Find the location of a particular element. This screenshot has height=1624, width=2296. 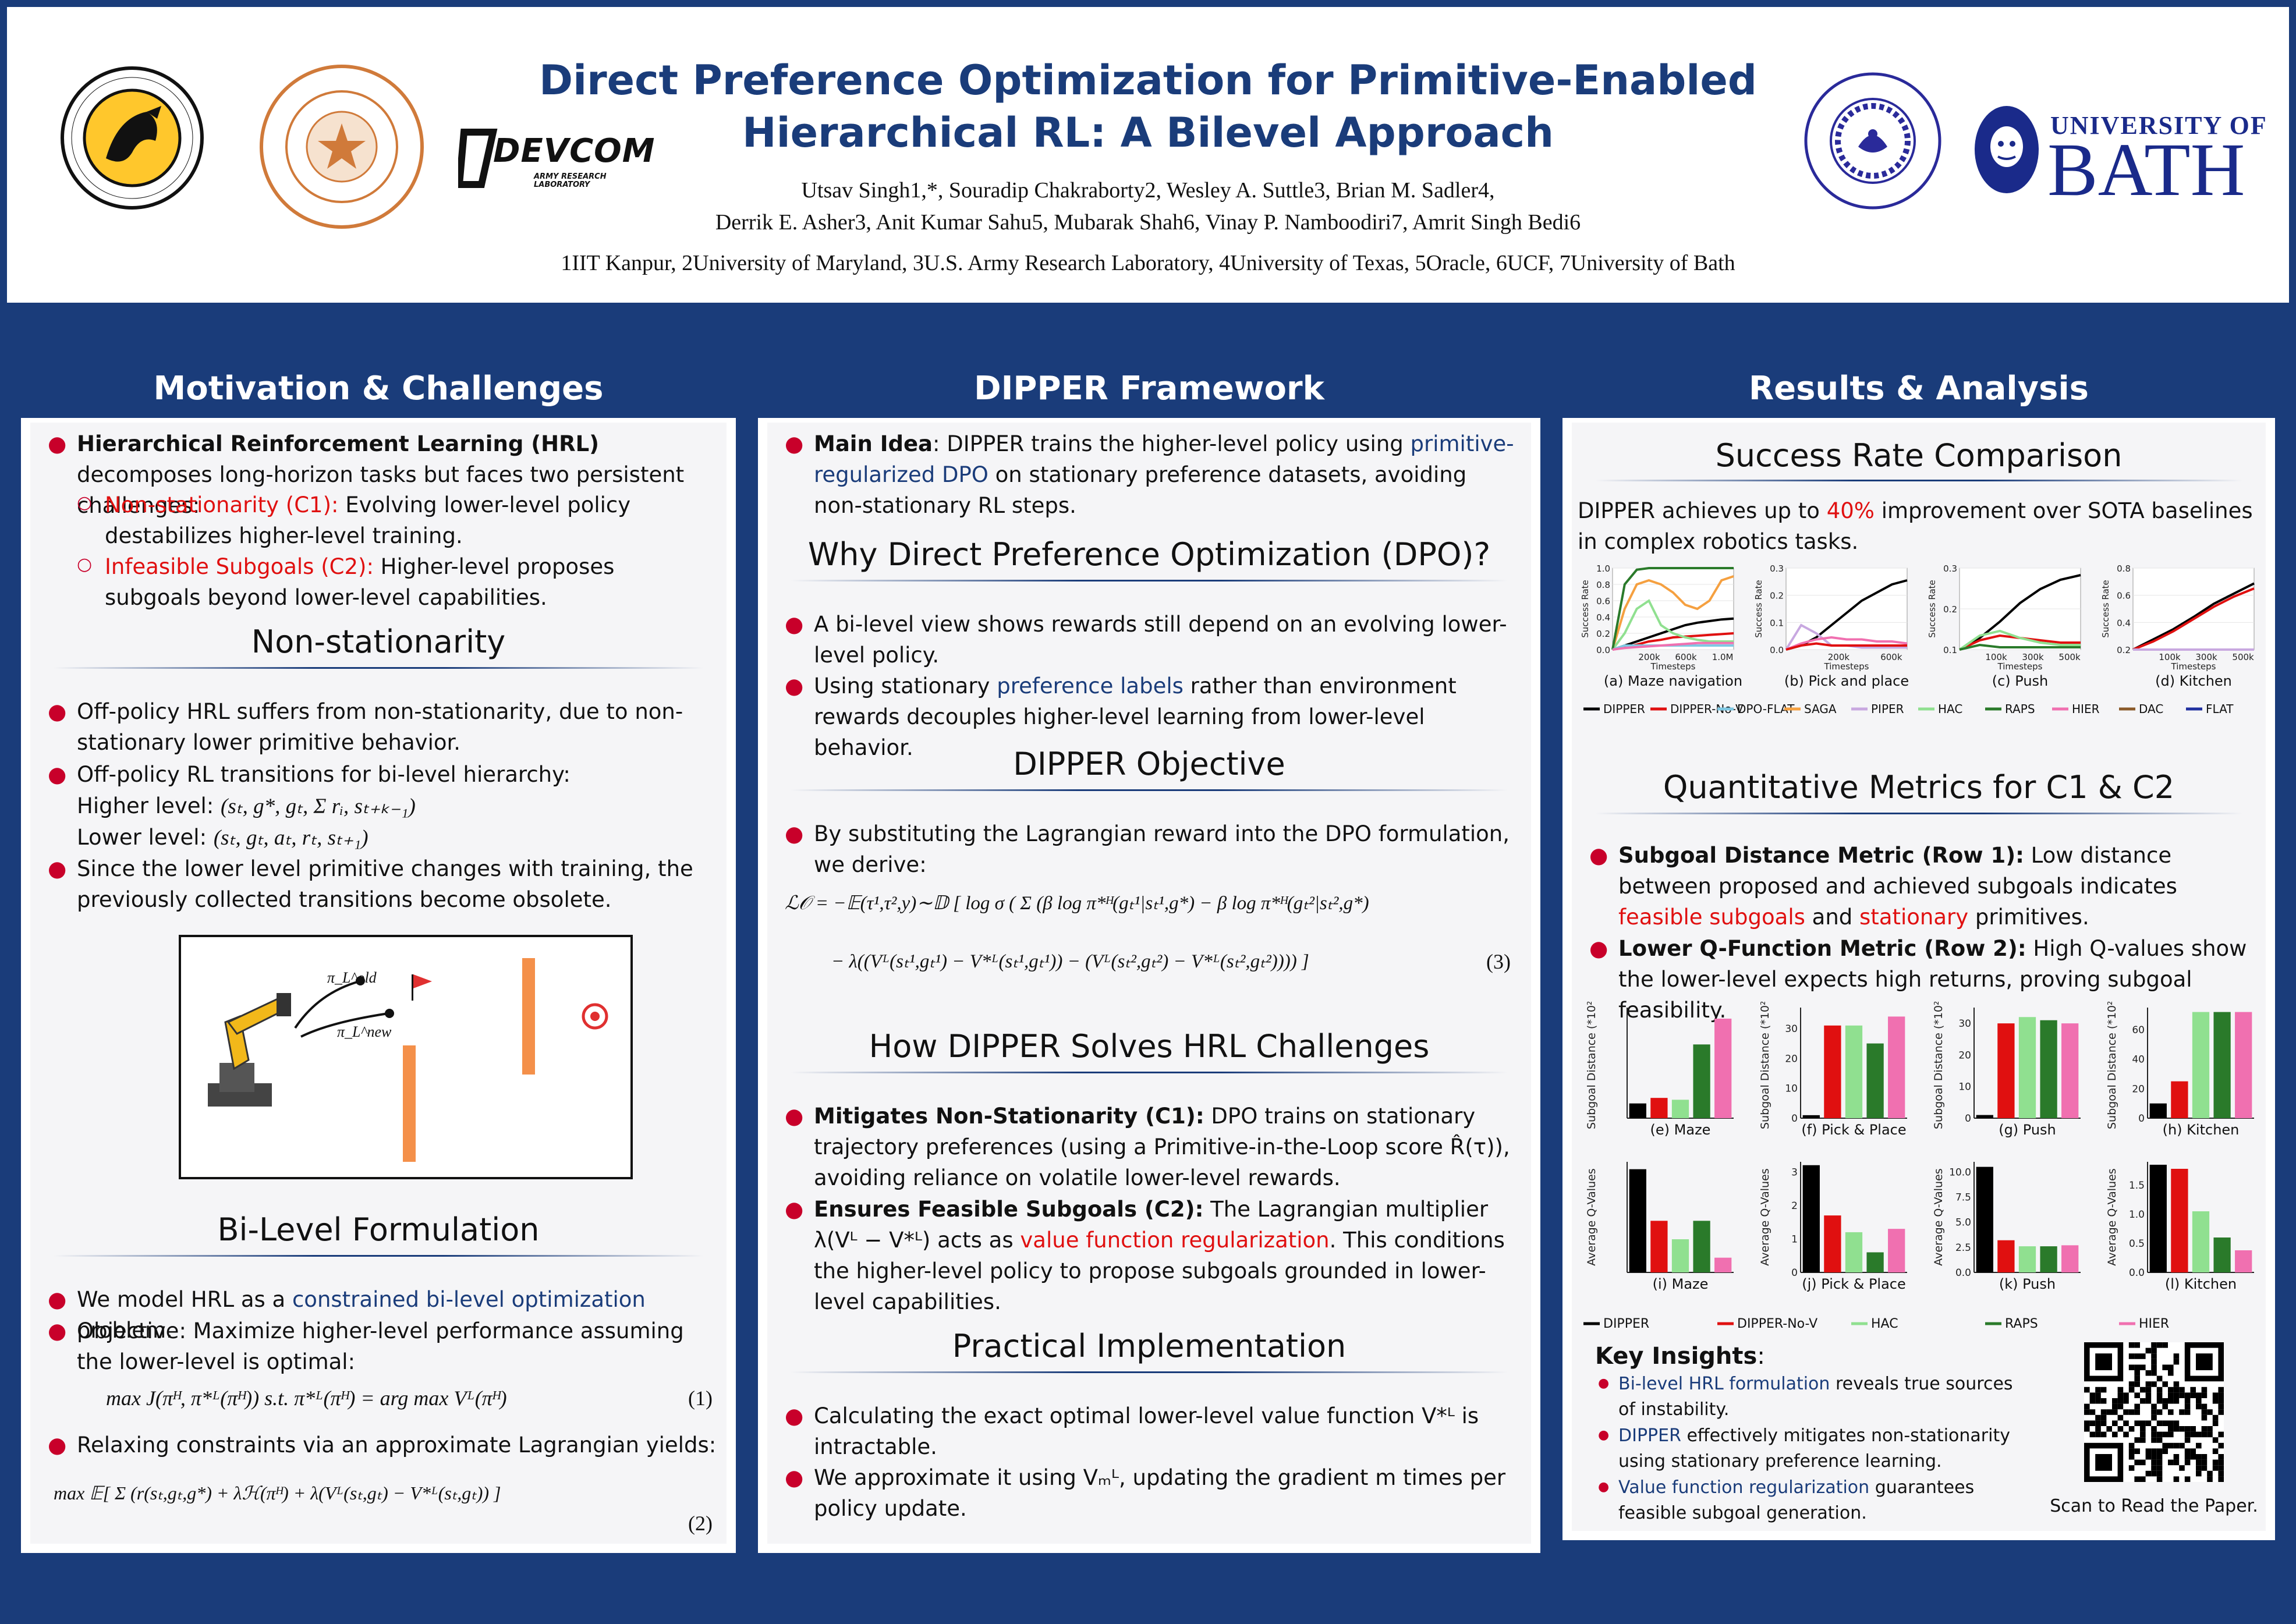

pi-new-label: π_L^new is located at coordinates (365, 1031).